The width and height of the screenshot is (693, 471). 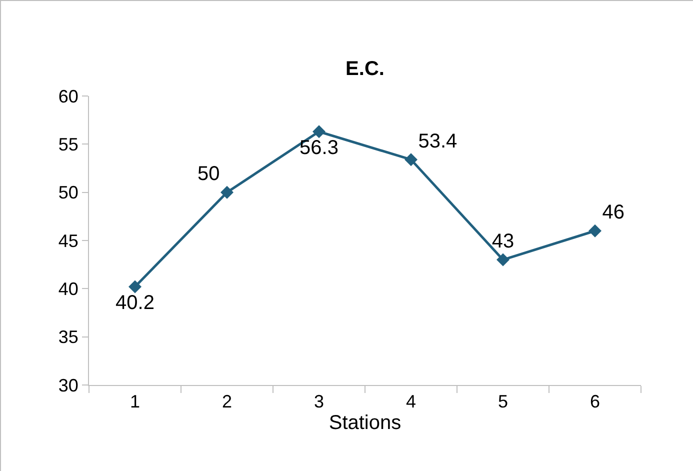 I want to click on data-label: 40.2, so click(x=135, y=303).